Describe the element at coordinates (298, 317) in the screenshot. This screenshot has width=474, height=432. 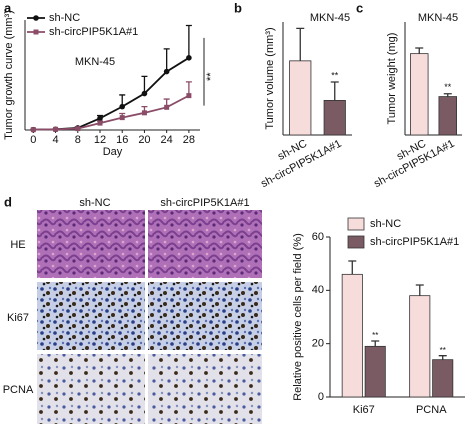
I see `y-axis-label: Relative positive cells per field (%)` at that location.